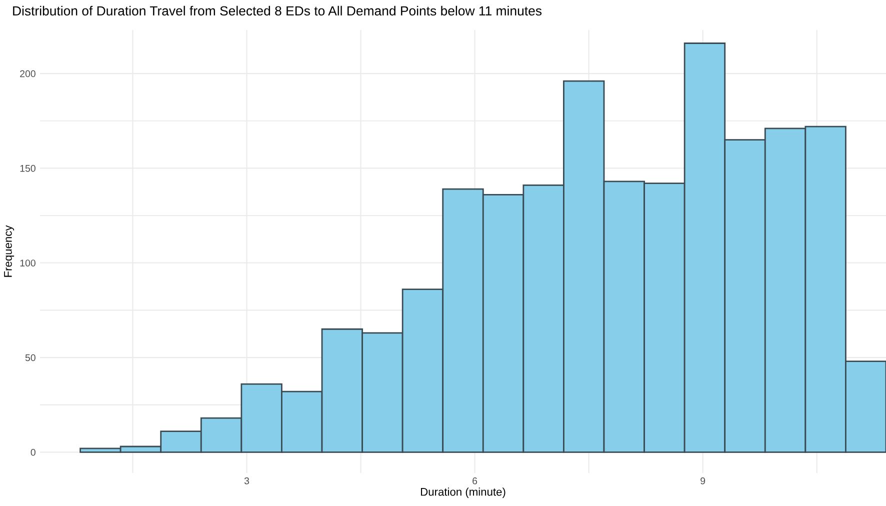 The height and width of the screenshot is (506, 886). Describe the element at coordinates (703, 480) in the screenshot. I see `x-tick-label: 9` at that location.